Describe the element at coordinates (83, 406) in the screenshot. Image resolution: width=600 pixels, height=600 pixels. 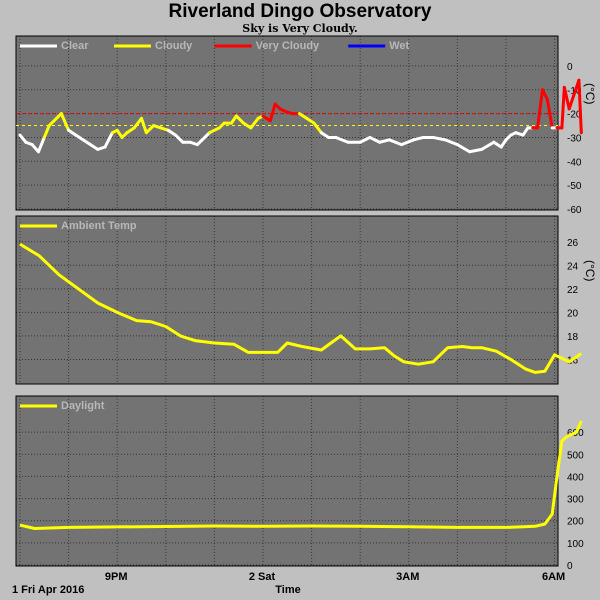
I see `legend-label: Daylight` at that location.